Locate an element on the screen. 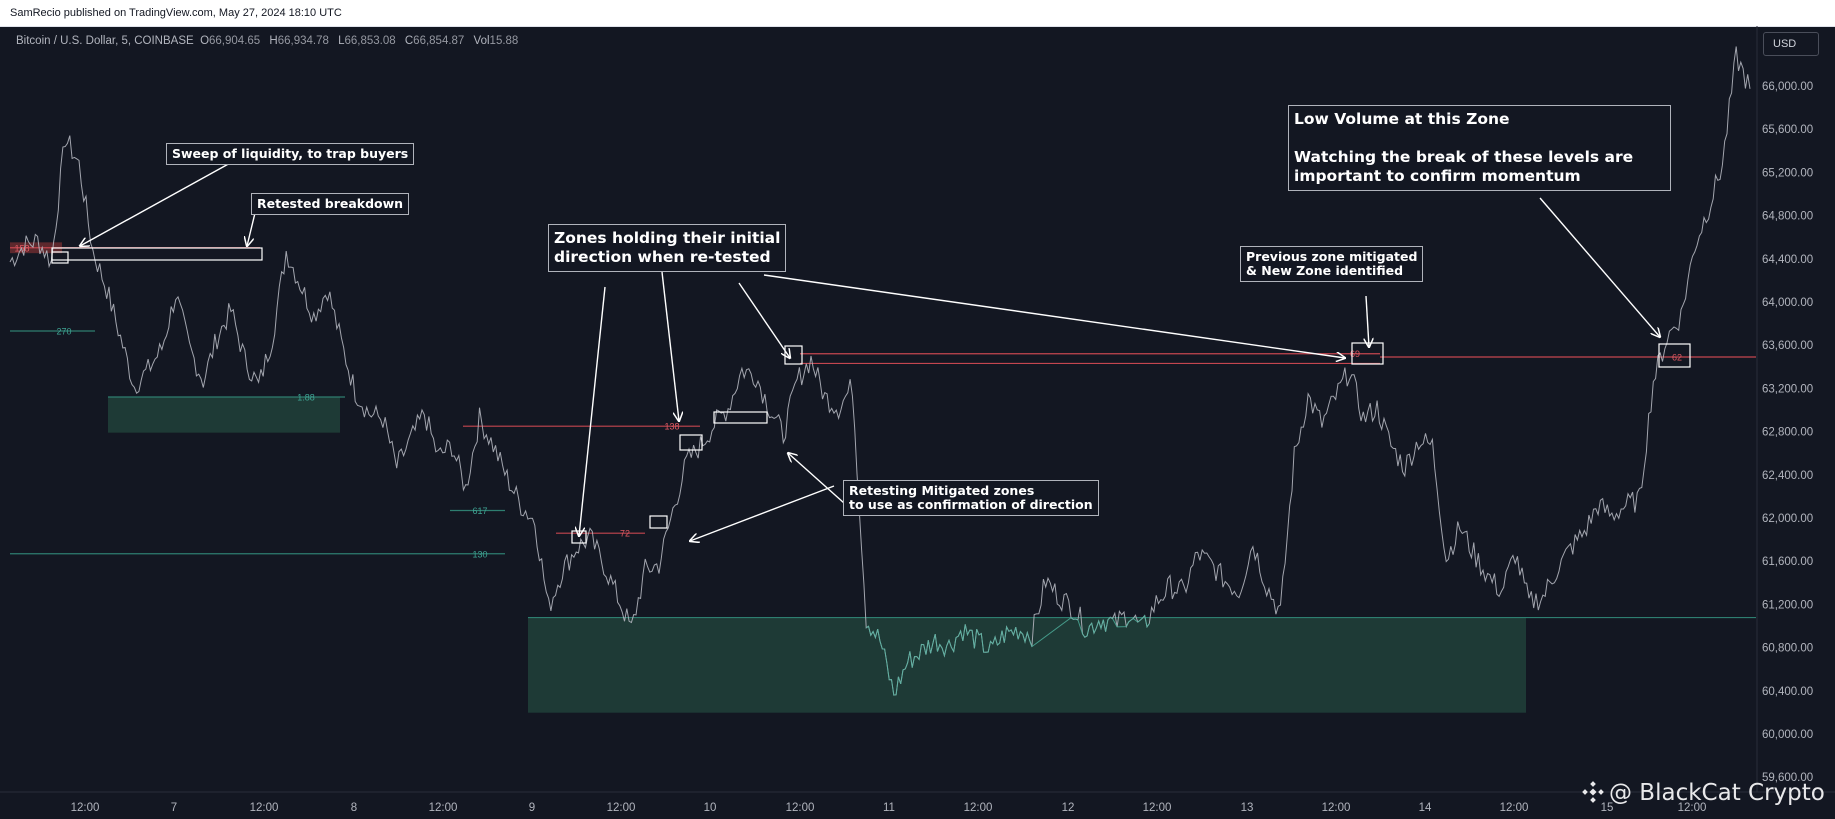 This screenshot has height=819, width=1835. level-label: 270 is located at coordinates (63, 332).